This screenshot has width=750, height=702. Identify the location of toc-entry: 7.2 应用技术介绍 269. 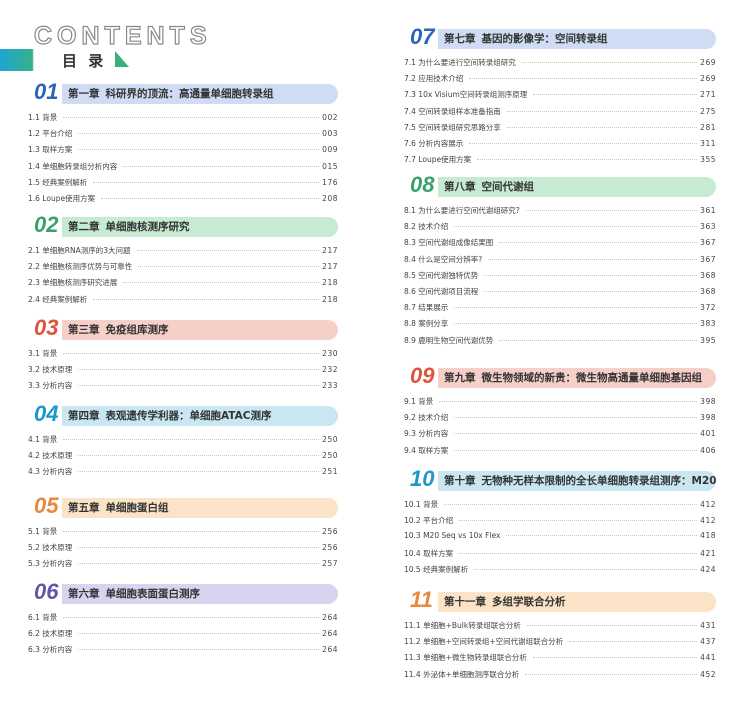
(560, 81).